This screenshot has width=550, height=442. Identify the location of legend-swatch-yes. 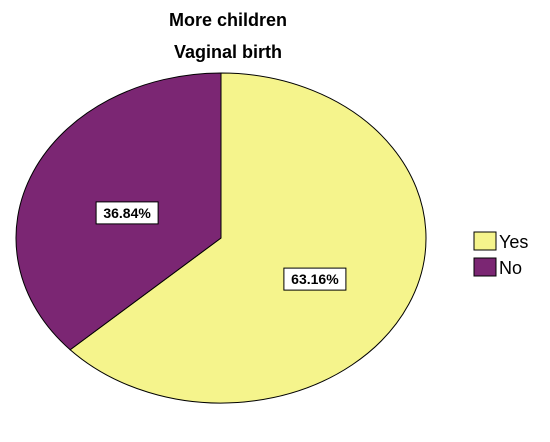
(485, 241).